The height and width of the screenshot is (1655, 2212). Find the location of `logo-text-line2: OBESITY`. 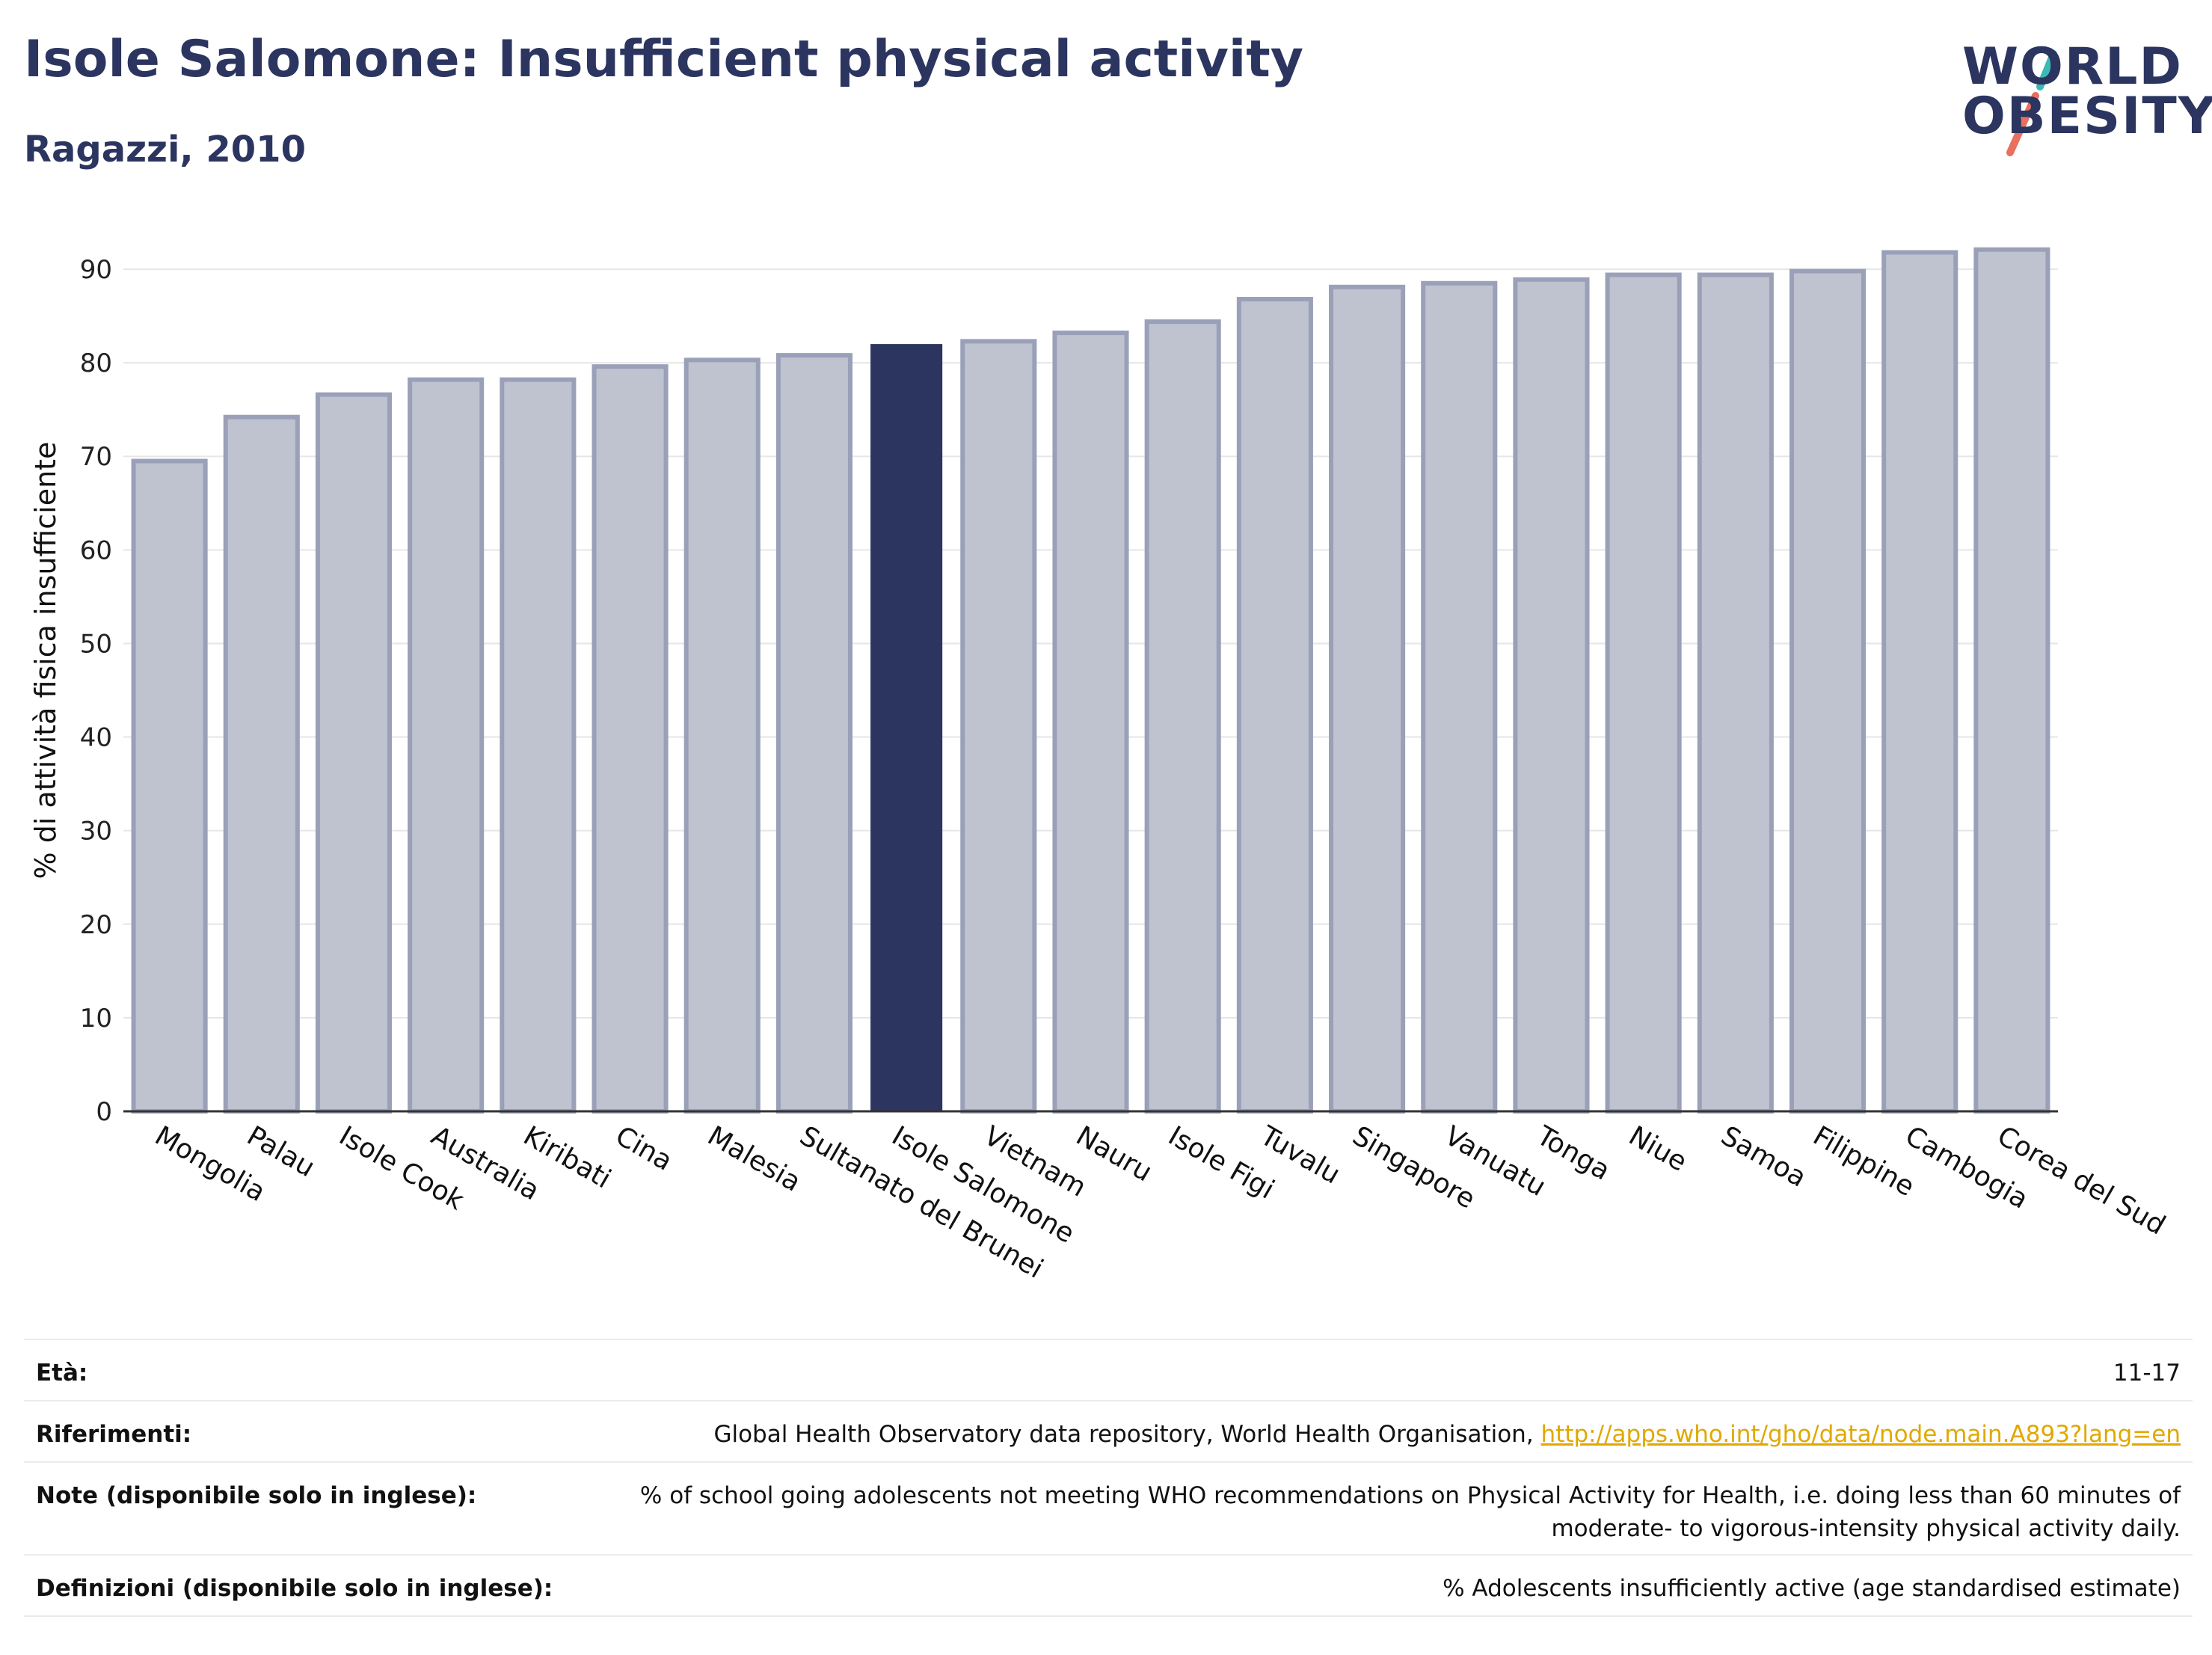

logo-text-line2: OBESITY is located at coordinates (2087, 116).